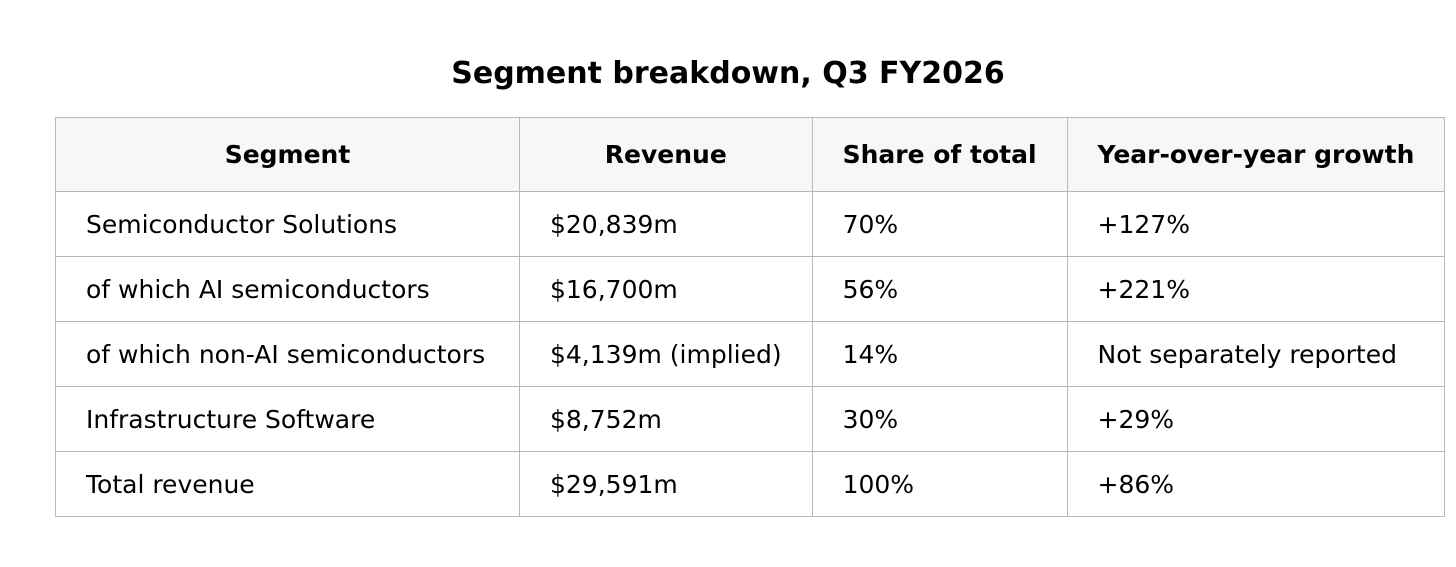 This screenshot has width=1456, height=567. Describe the element at coordinates (939, 484) in the screenshot. I see `share-cell: 100%` at that location.